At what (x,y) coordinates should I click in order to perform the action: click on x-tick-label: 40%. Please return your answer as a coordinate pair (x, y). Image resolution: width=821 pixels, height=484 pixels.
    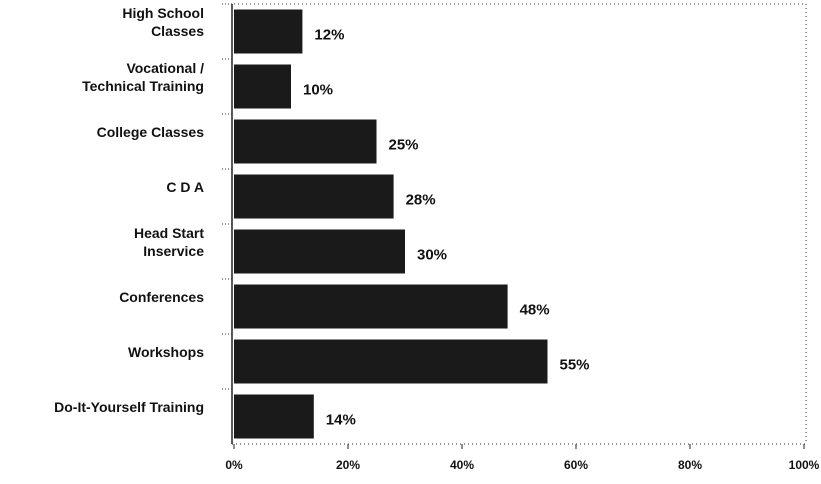
    Looking at the image, I should click on (462, 465).